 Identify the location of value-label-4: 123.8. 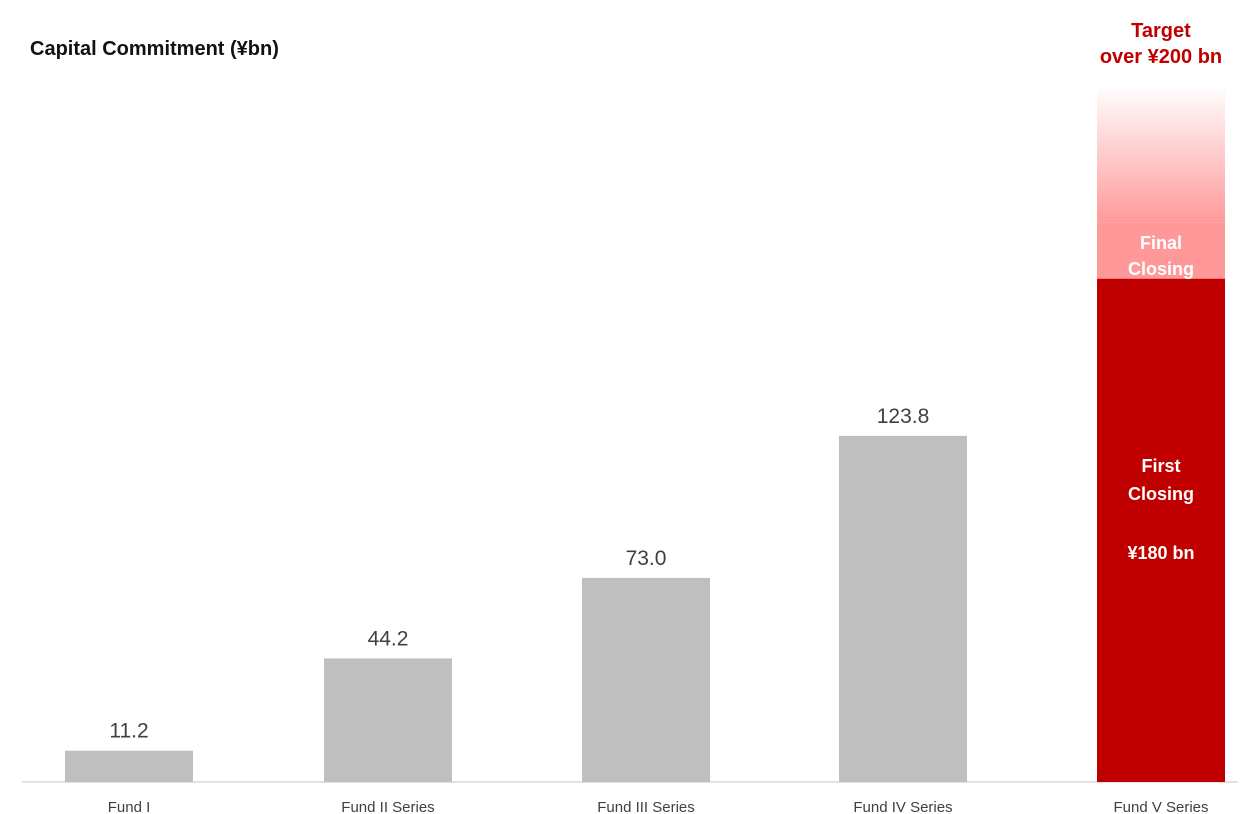
(903, 416).